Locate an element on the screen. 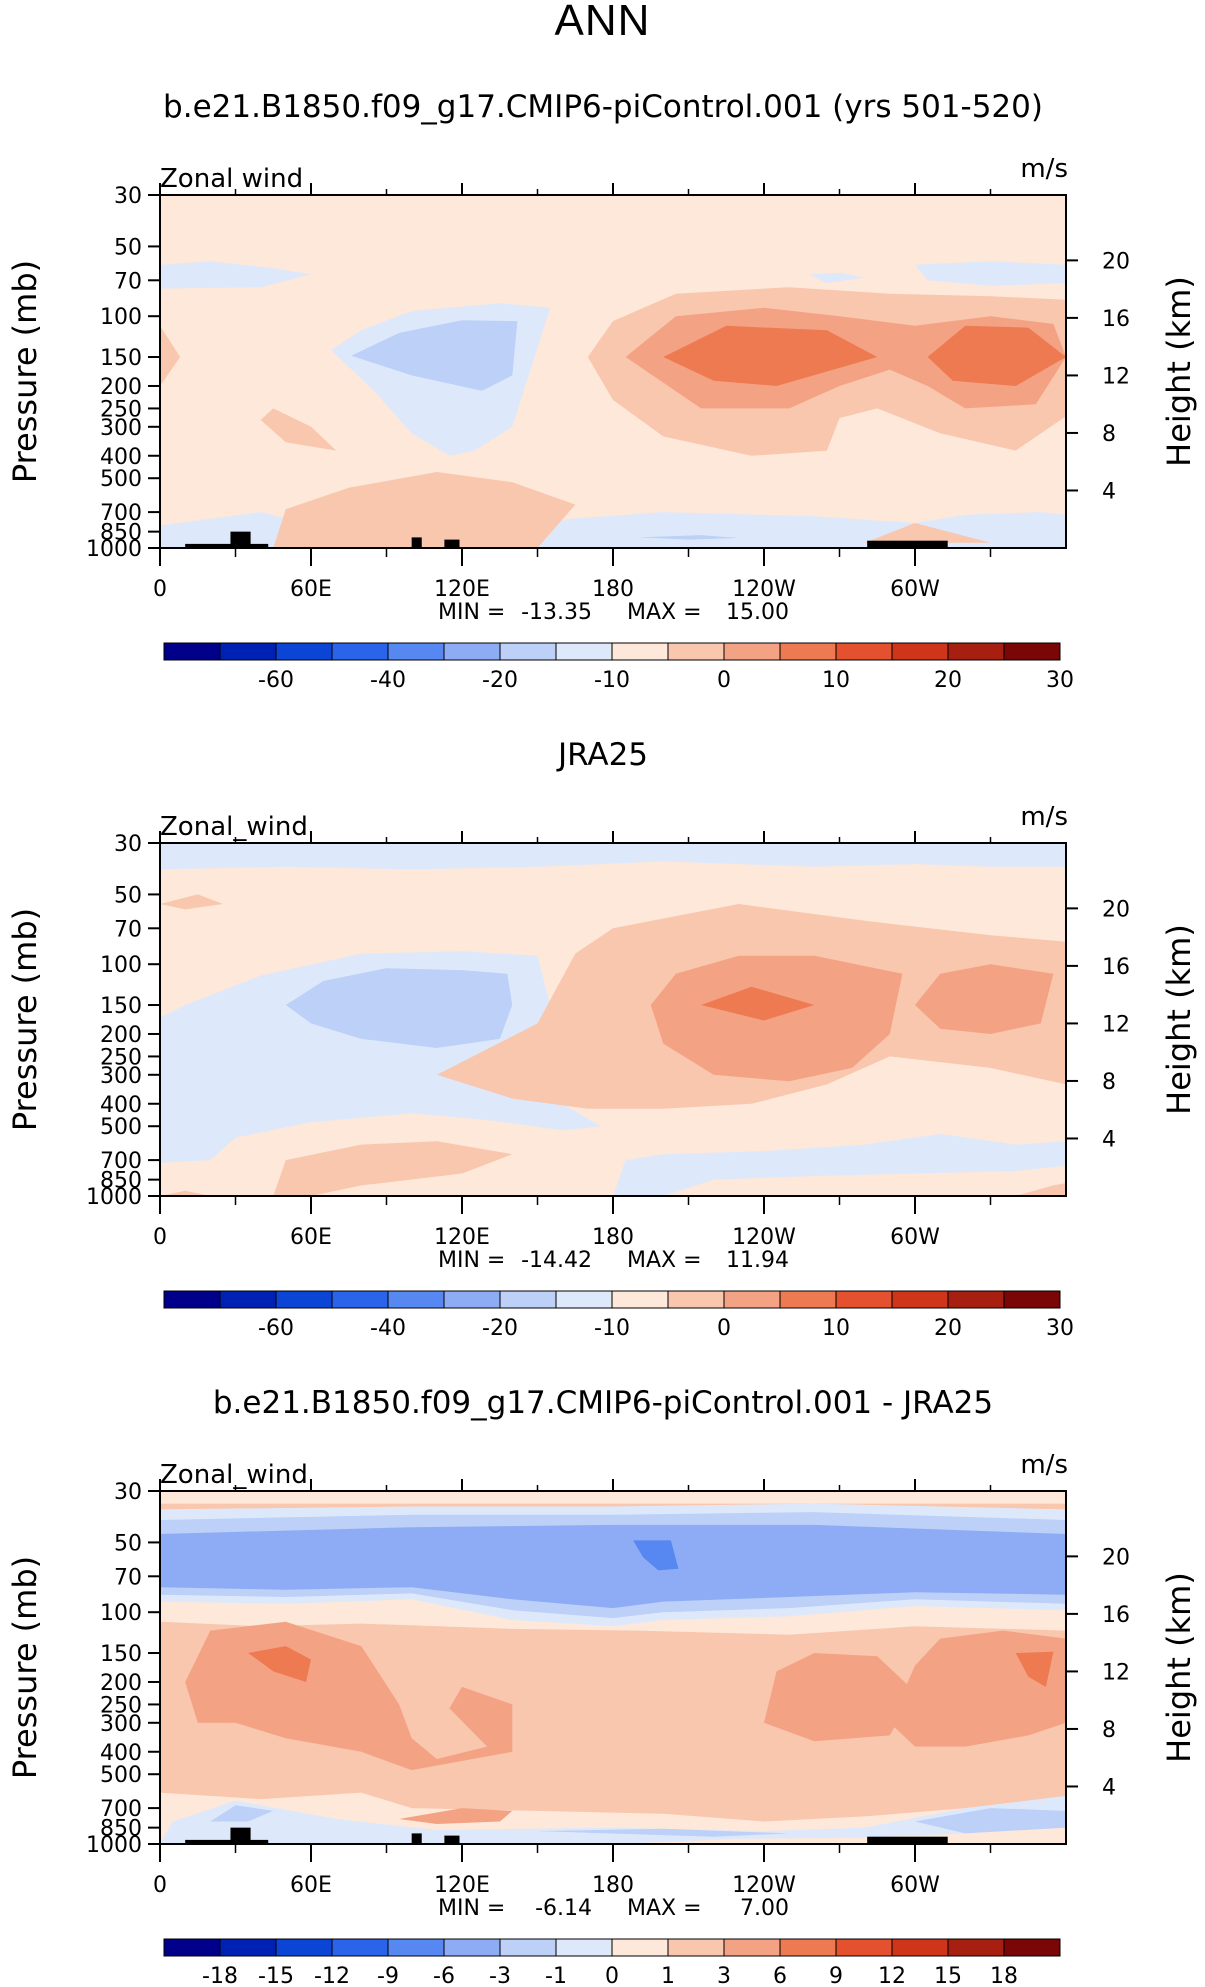 This screenshot has width=1205, height=1987. min-value: -6.14 is located at coordinates (563, 1908).